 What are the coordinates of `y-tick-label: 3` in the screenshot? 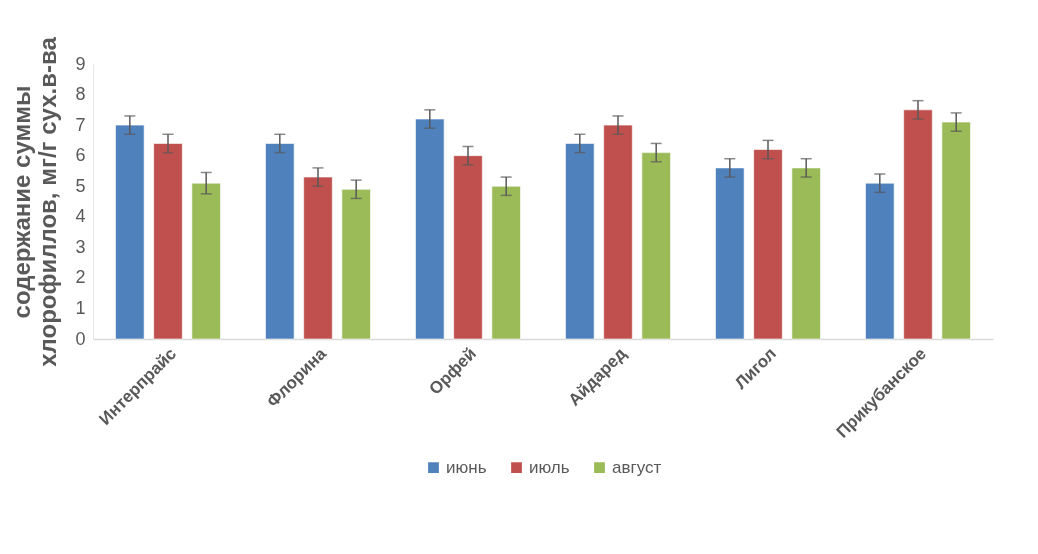 It's located at (80, 246).